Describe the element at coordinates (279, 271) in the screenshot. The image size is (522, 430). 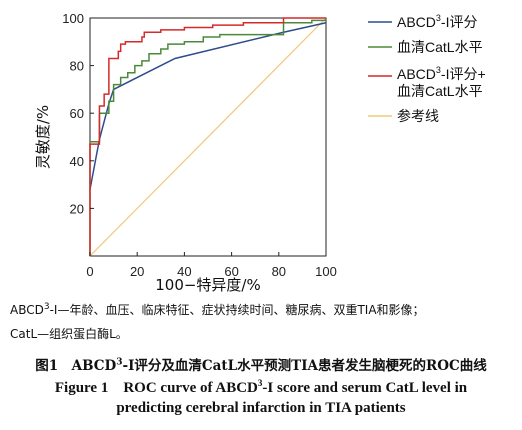
I see `x-tick-label: 80` at that location.